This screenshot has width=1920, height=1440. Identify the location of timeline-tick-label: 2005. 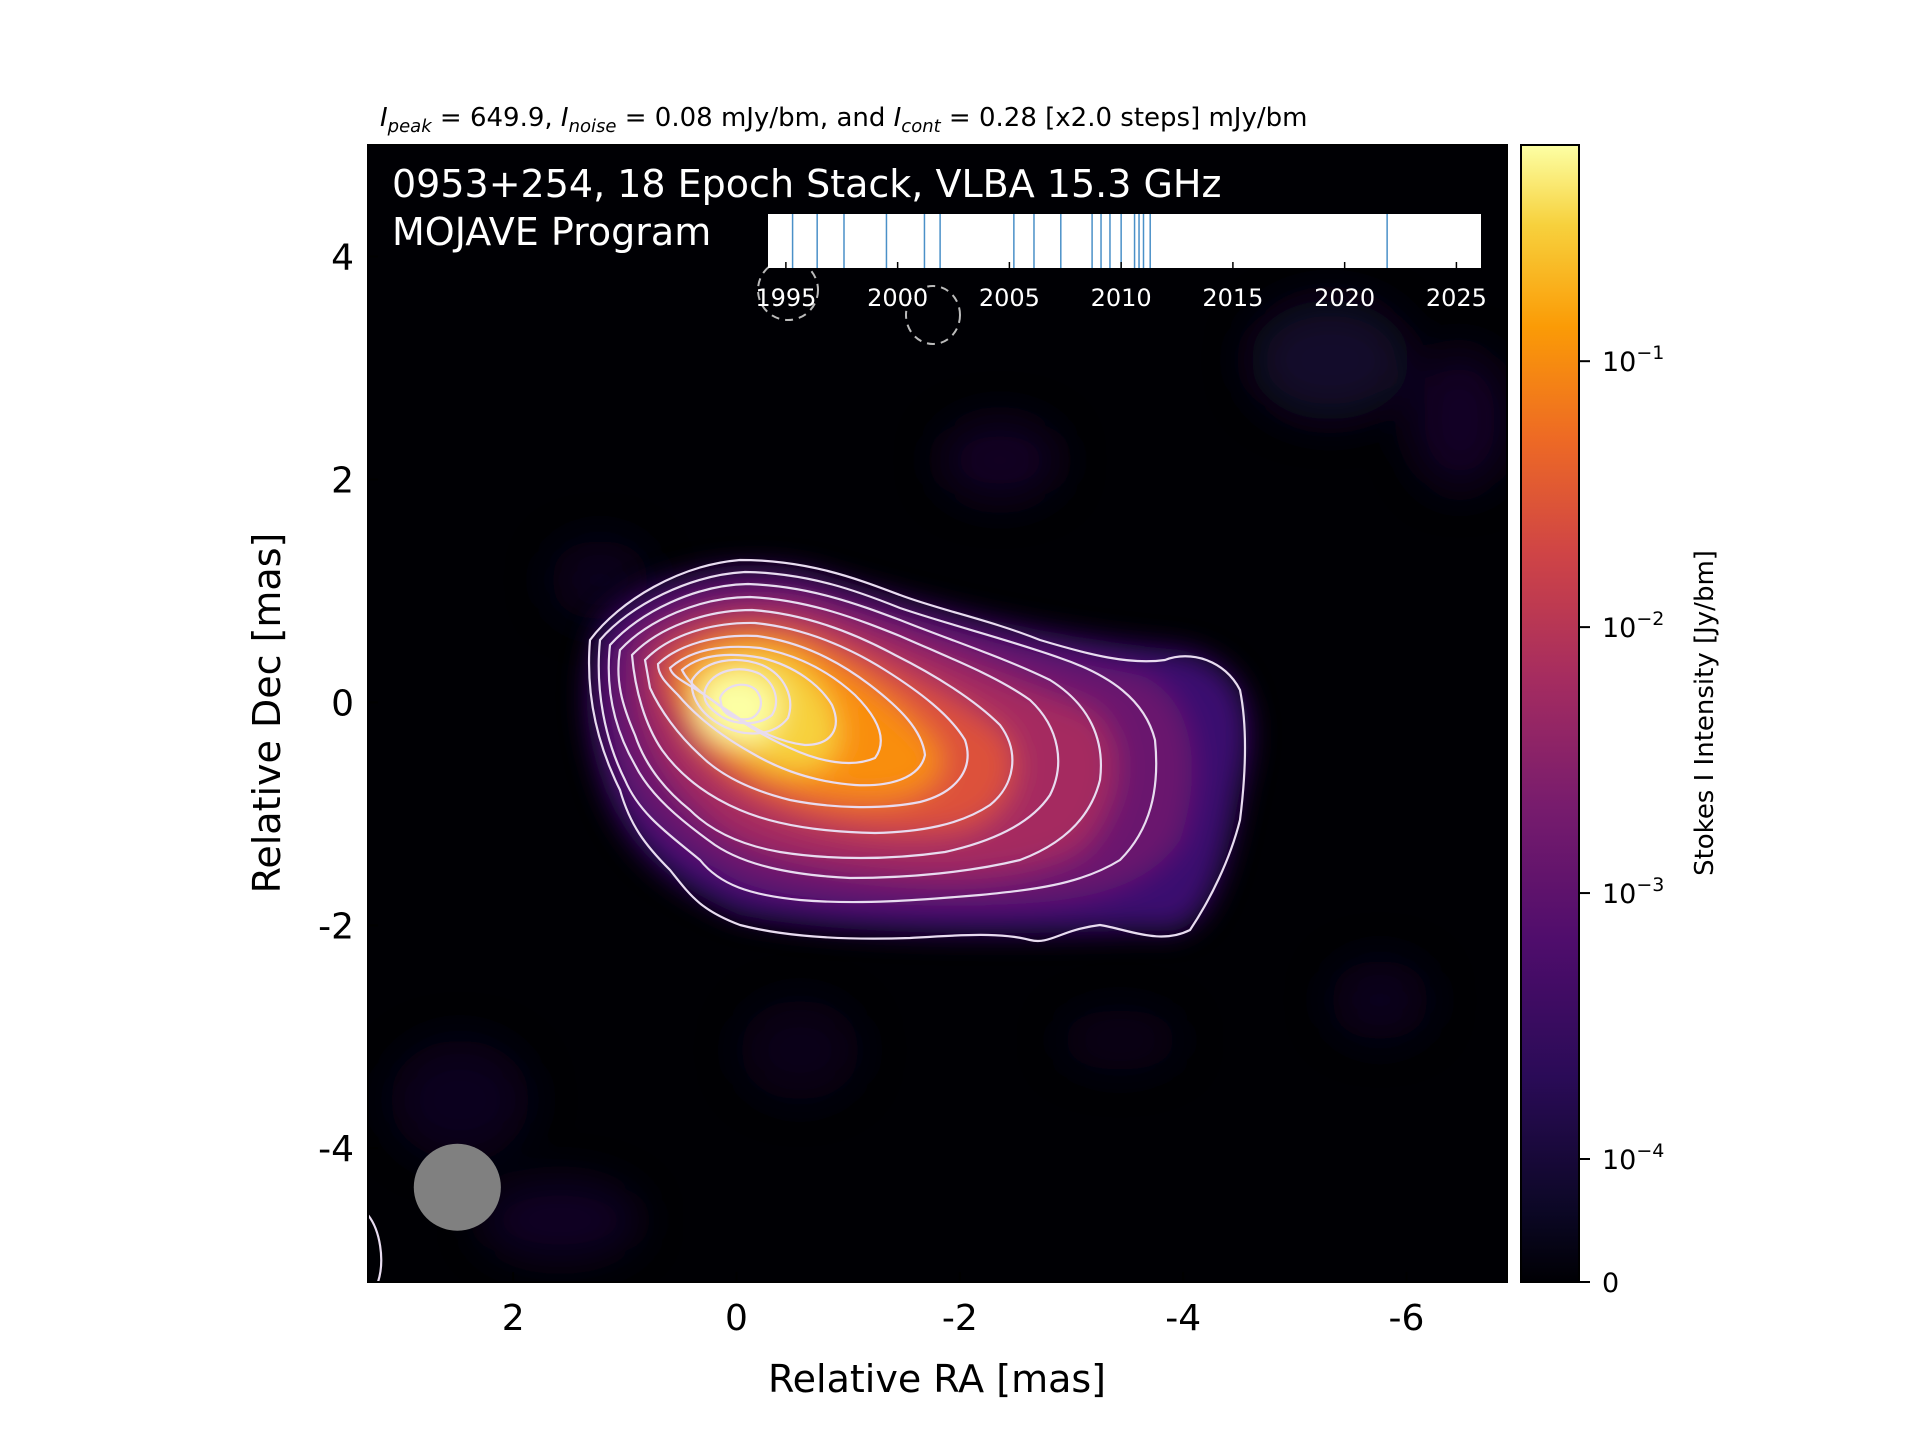
(1009, 298).